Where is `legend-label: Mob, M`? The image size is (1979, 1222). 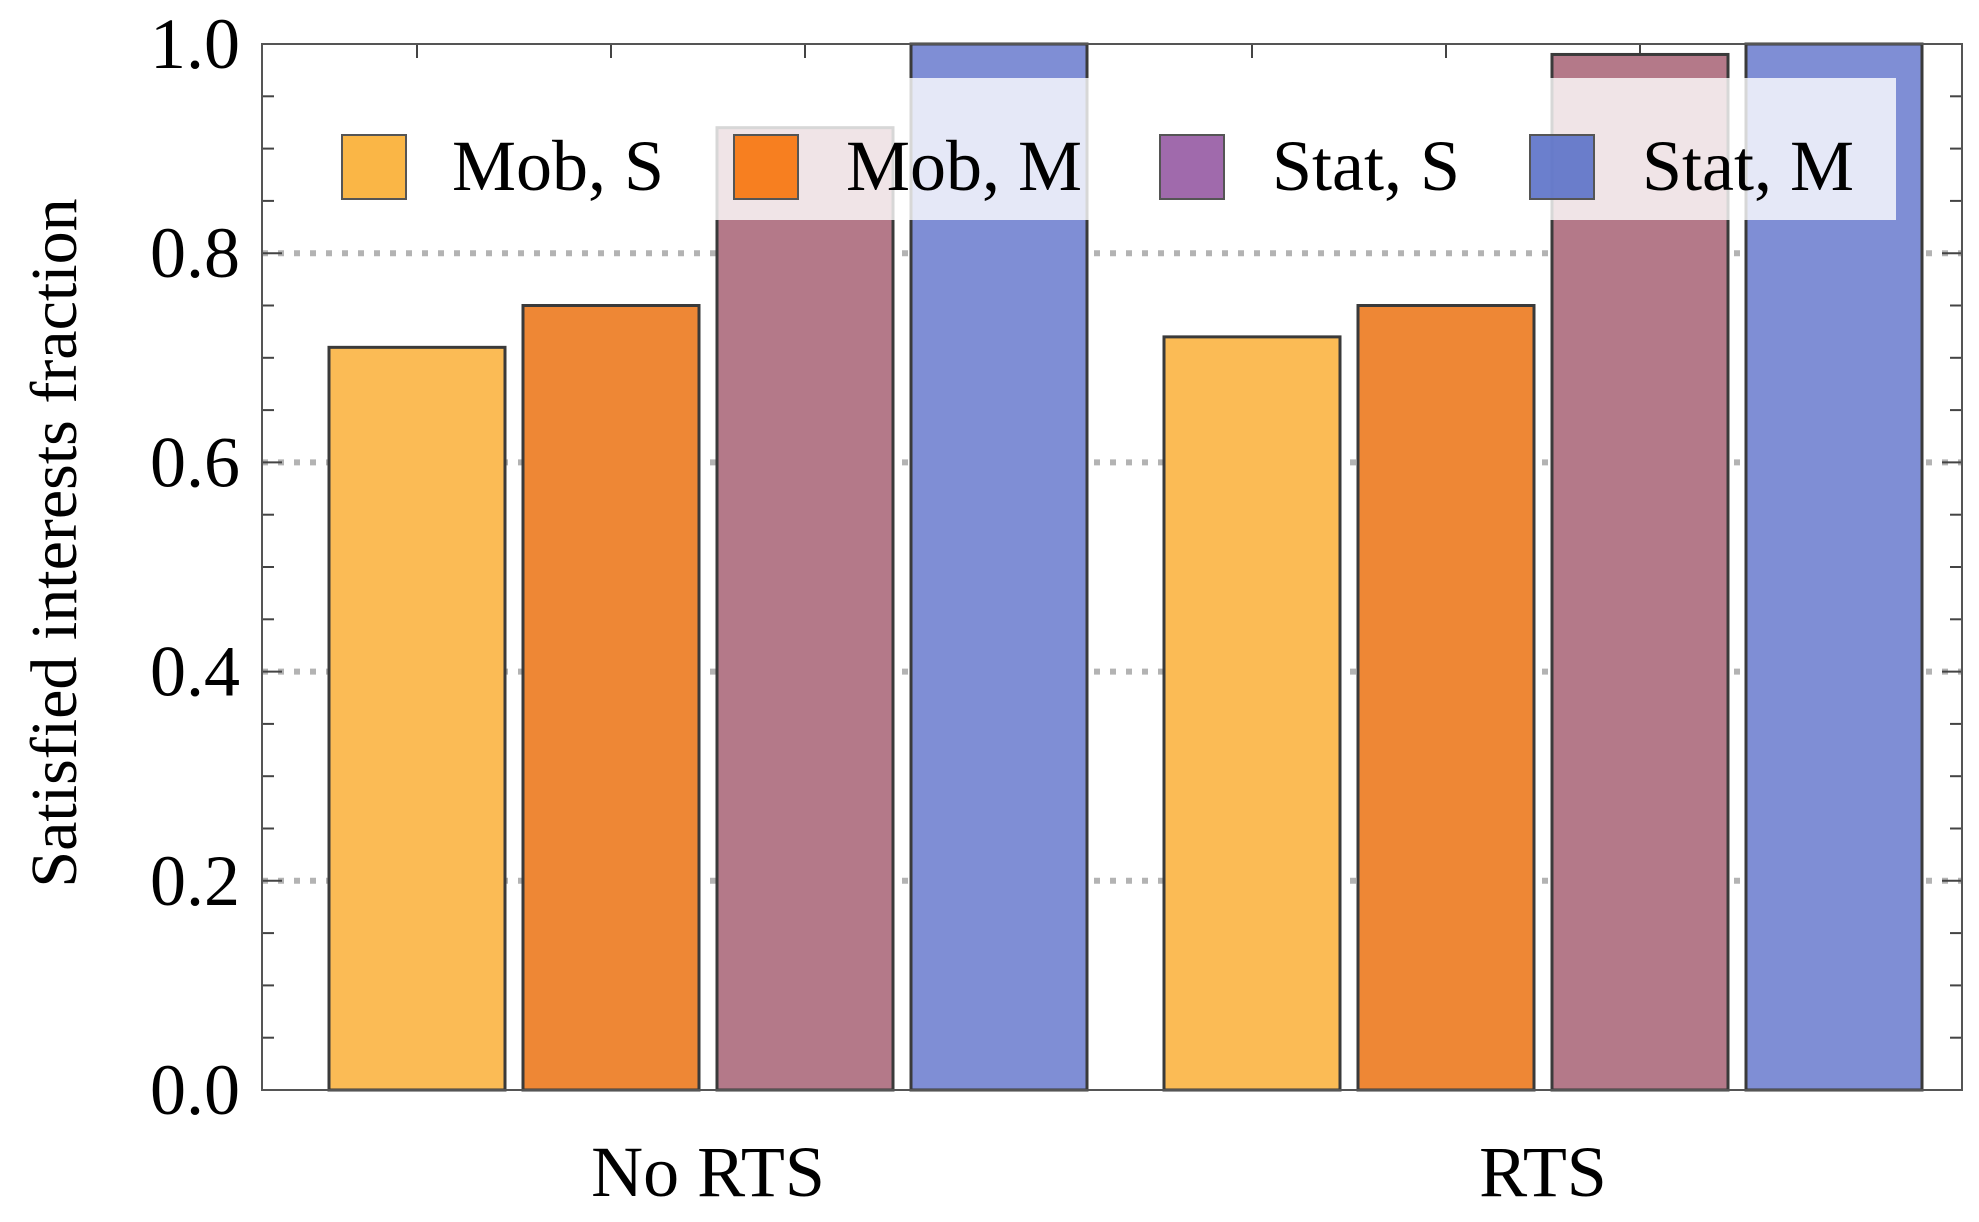 legend-label: Mob, M is located at coordinates (964, 166).